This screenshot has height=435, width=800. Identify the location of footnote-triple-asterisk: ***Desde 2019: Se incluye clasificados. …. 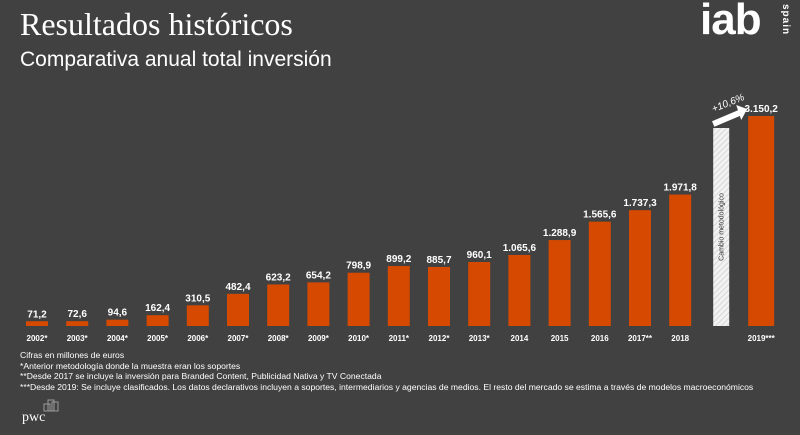
(387, 386).